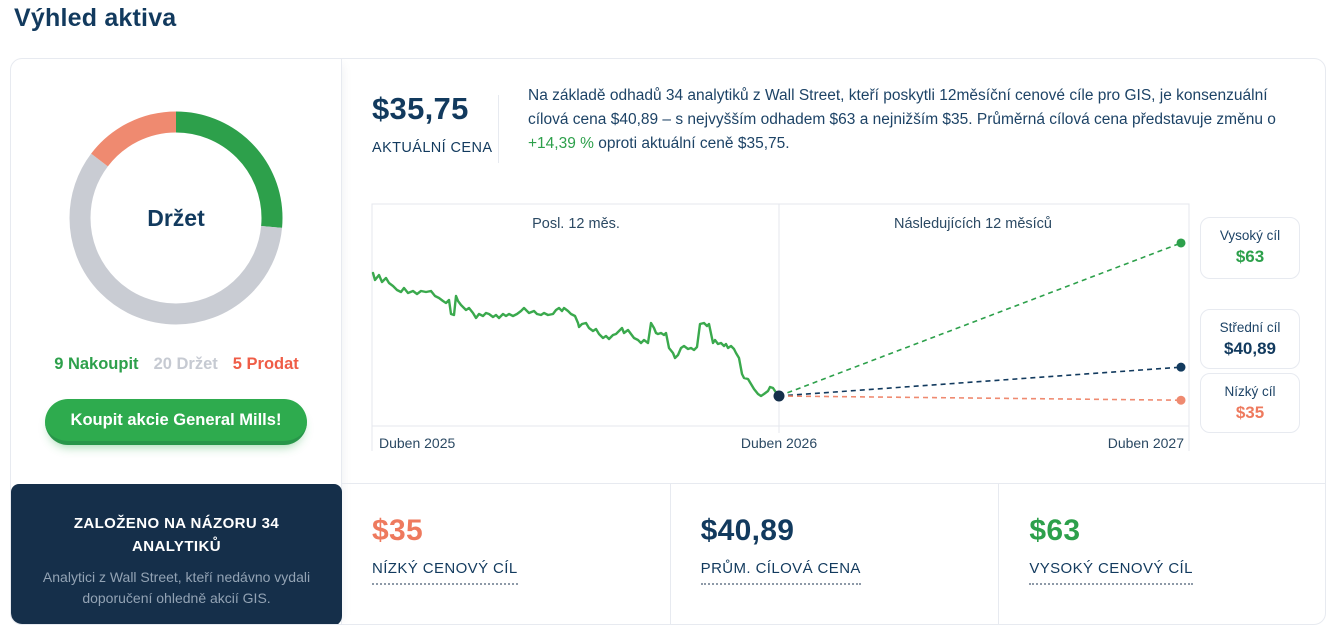 Image resolution: width=1336 pixels, height=631 pixels. I want to click on current-price-value: $35,75, so click(420, 108).